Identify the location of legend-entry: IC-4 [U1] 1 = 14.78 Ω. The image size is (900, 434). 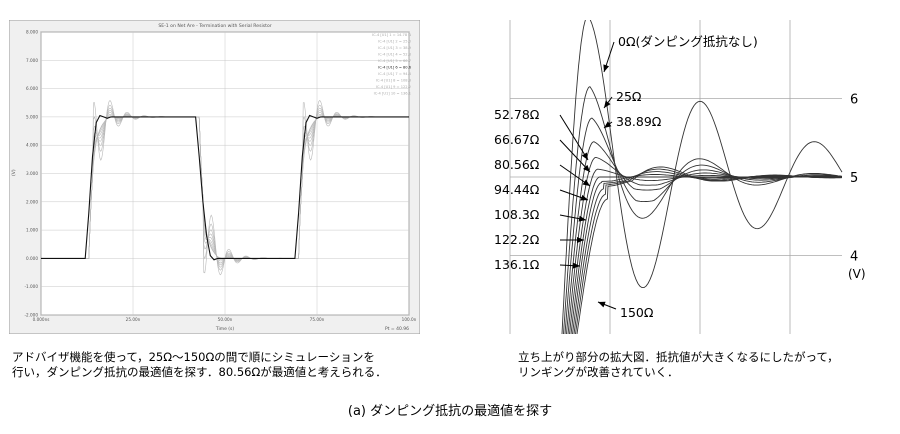
(391, 35).